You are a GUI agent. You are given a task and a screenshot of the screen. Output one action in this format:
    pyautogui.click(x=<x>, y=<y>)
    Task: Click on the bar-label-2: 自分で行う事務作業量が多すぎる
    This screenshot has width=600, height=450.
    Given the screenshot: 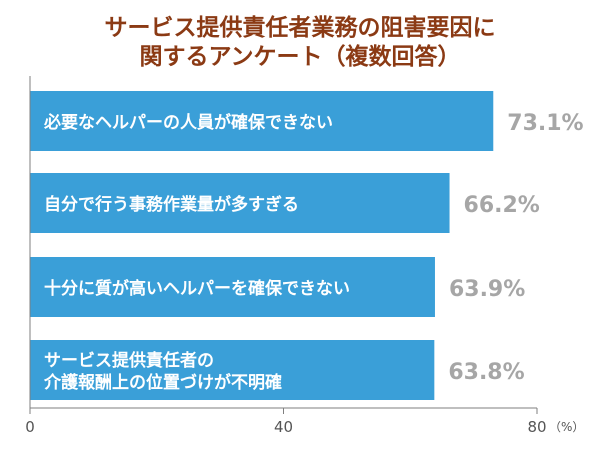 What is the action you would take?
    pyautogui.click(x=171, y=204)
    